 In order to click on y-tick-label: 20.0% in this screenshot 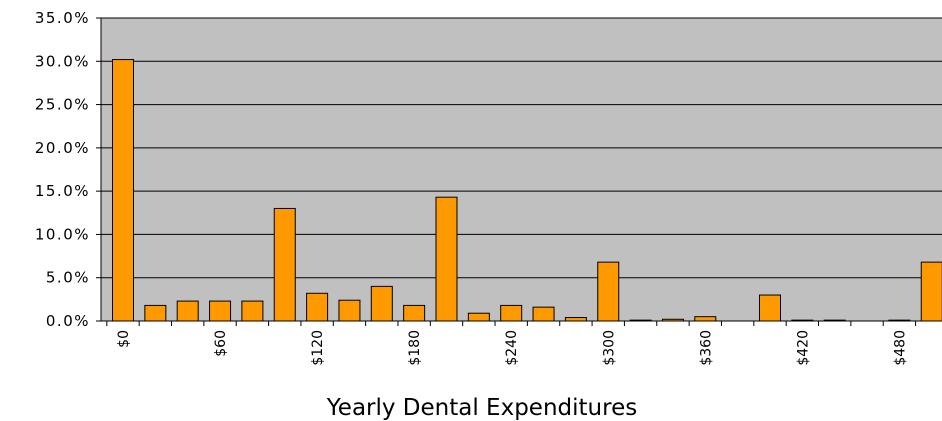, I will do `click(62, 148)`.